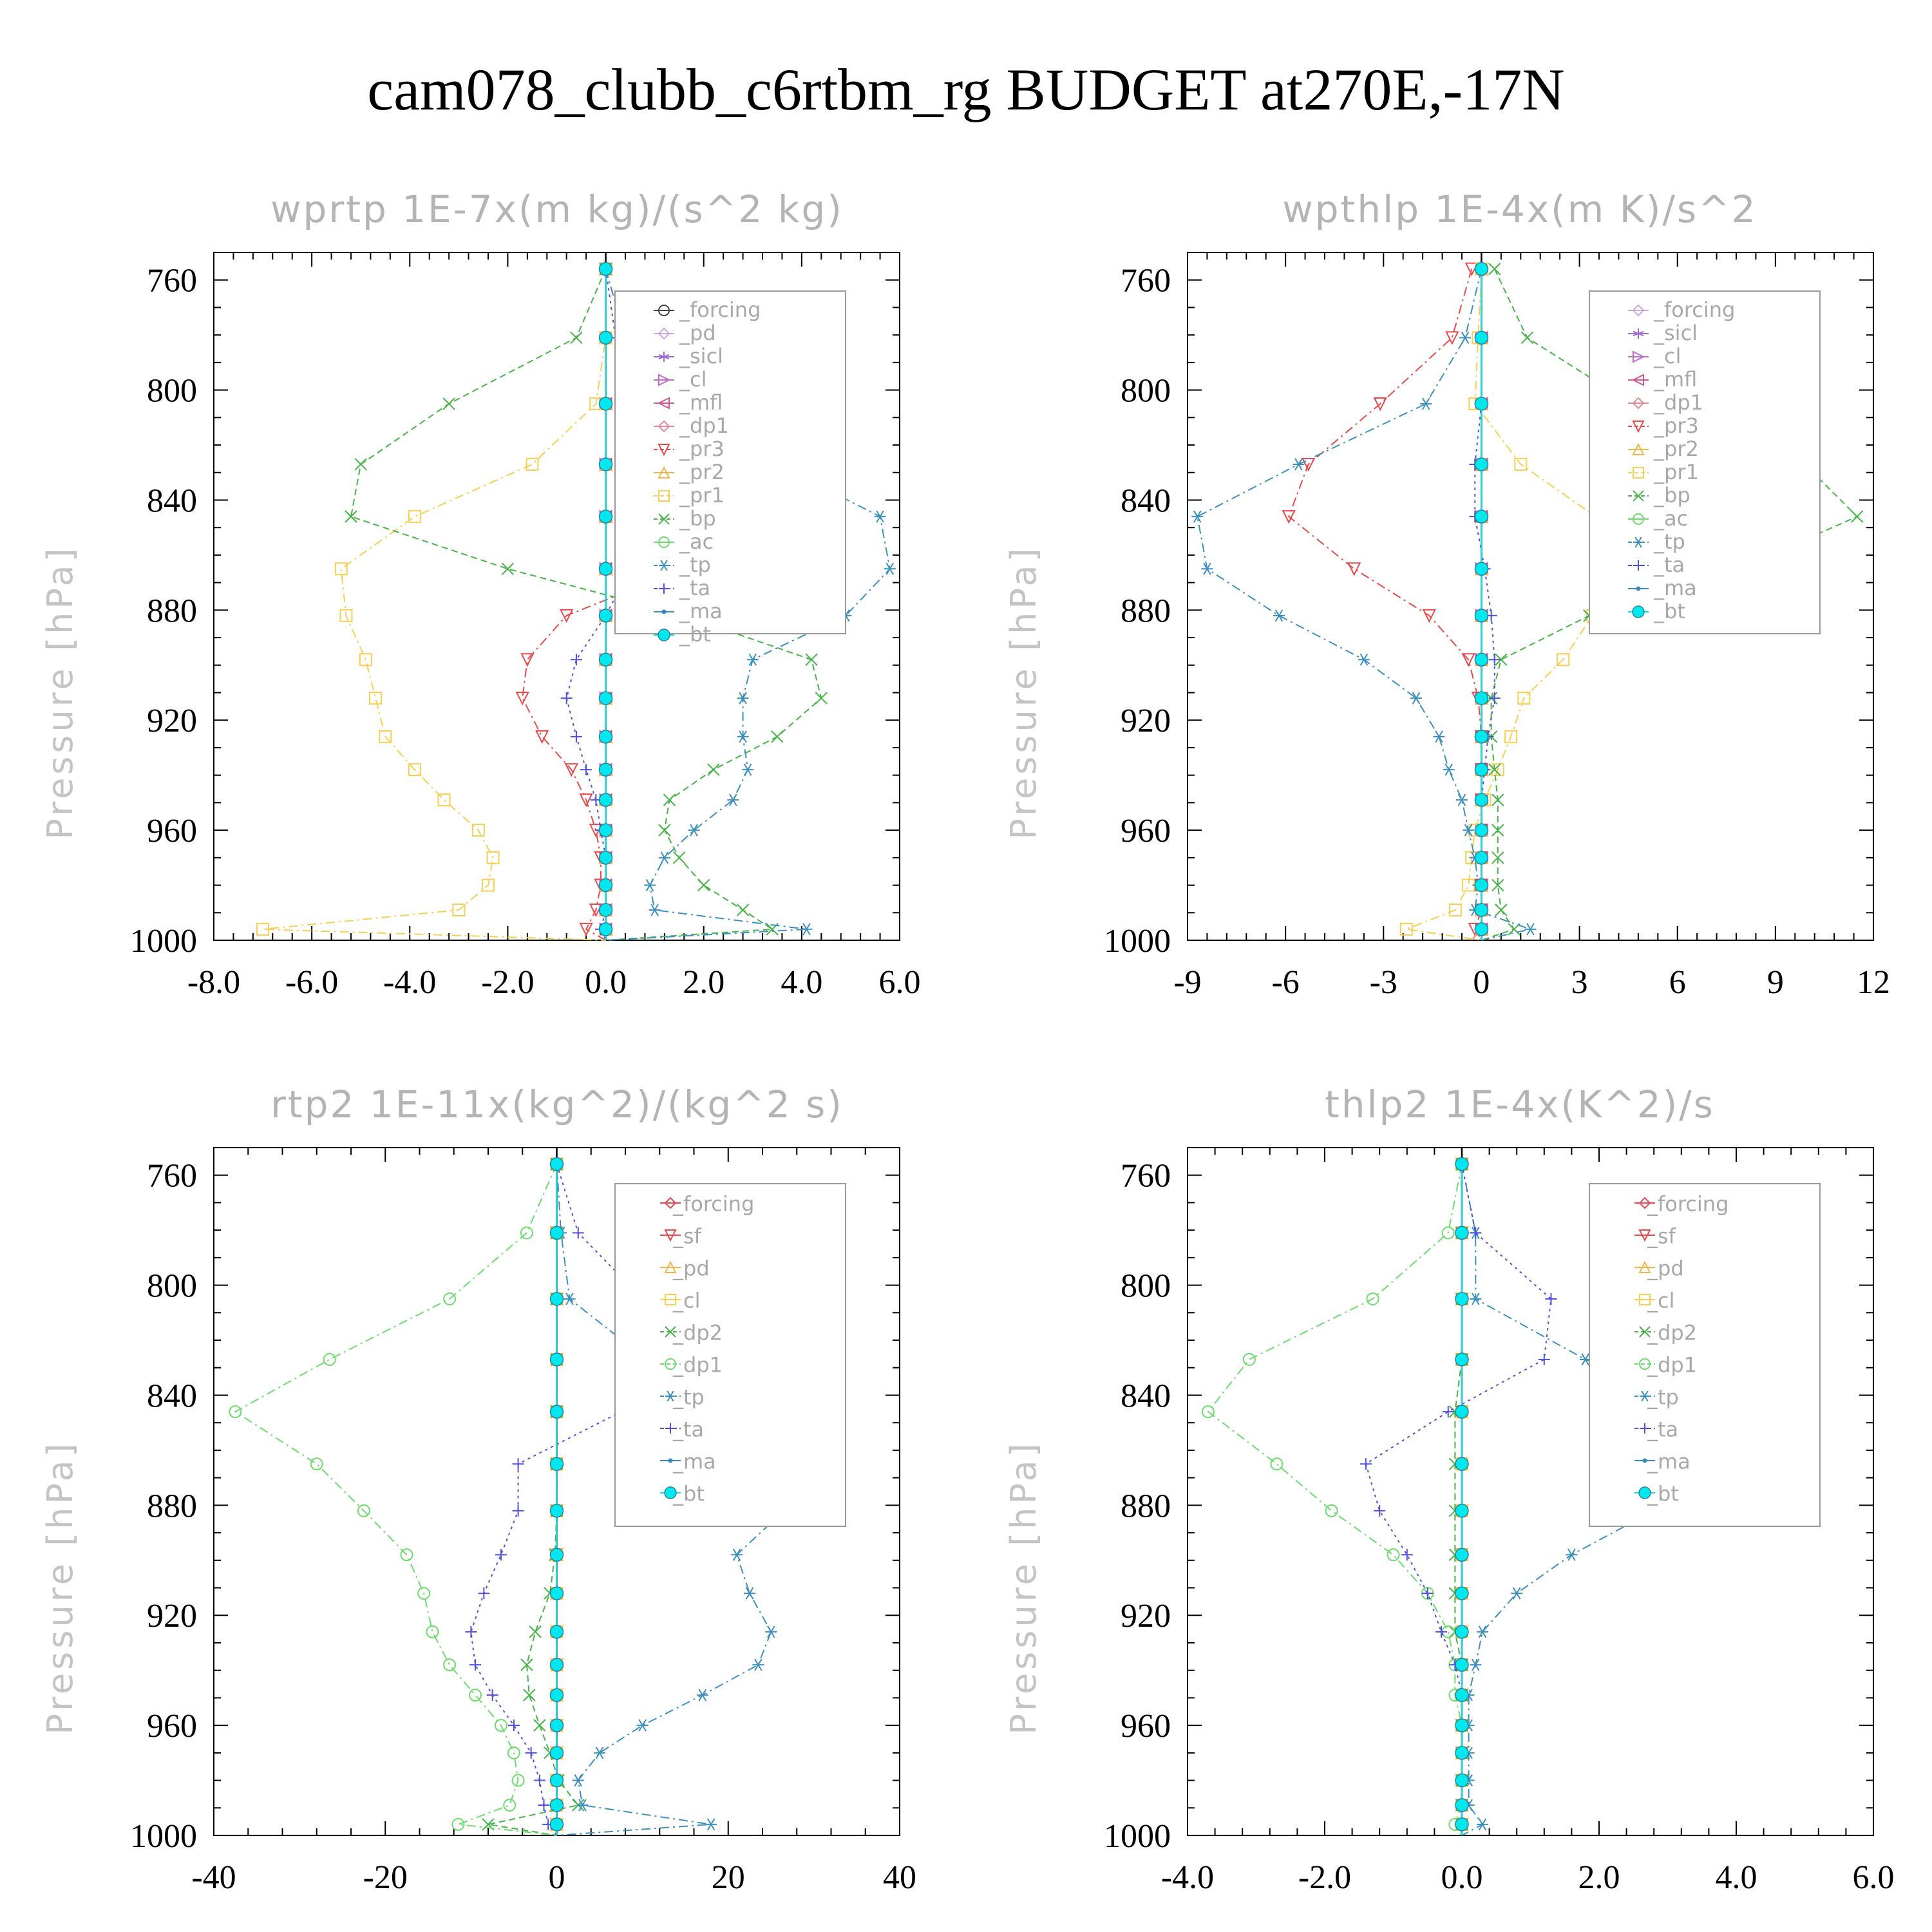  I want to click on x-tick-label: -4.0, so click(1188, 1878).